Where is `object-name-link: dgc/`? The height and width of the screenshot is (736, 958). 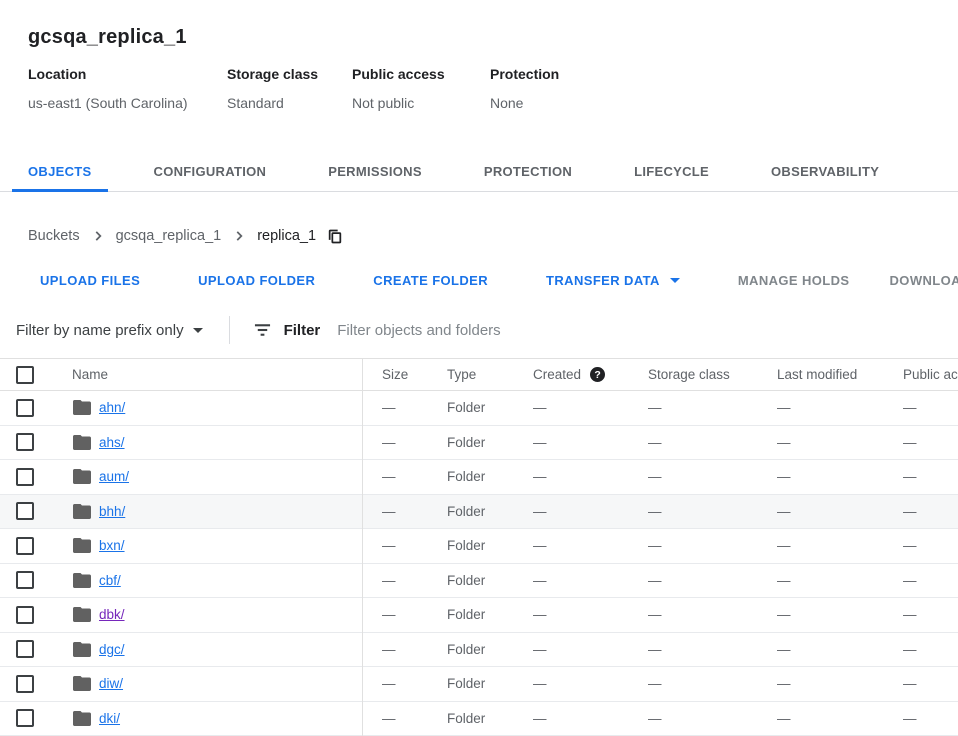
object-name-link: dgc/ is located at coordinates (112, 649).